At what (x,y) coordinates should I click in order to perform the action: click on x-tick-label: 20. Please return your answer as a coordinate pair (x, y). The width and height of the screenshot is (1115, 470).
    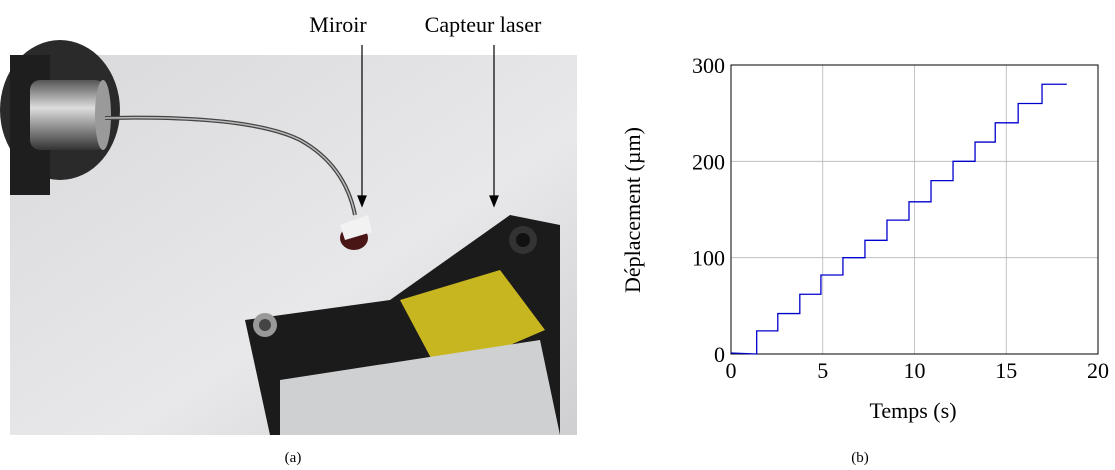
    Looking at the image, I should click on (1098, 370).